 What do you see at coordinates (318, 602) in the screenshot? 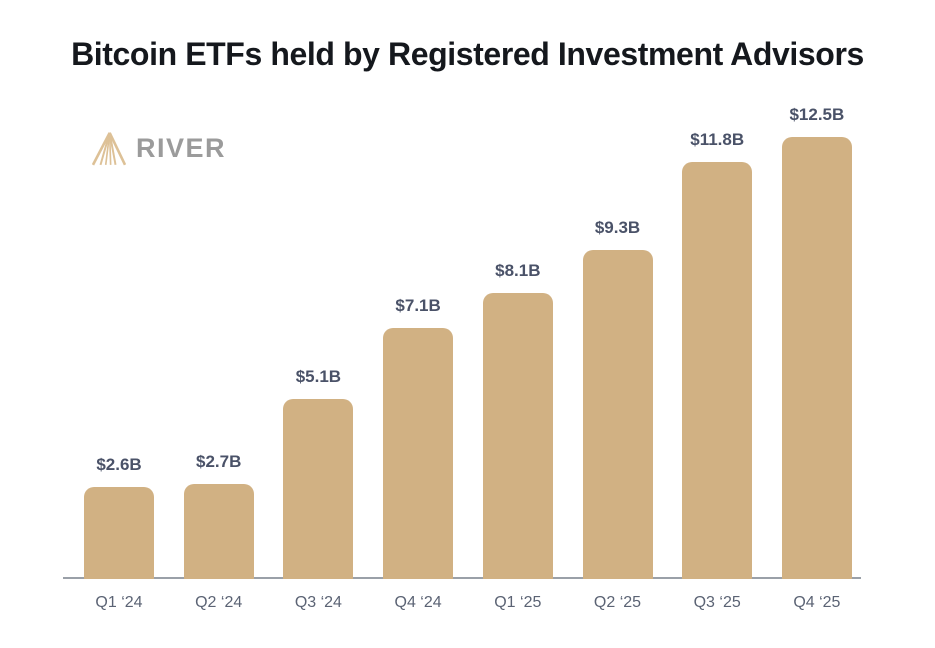
I see `x-axis-label: Q3 ‘24` at bounding box center [318, 602].